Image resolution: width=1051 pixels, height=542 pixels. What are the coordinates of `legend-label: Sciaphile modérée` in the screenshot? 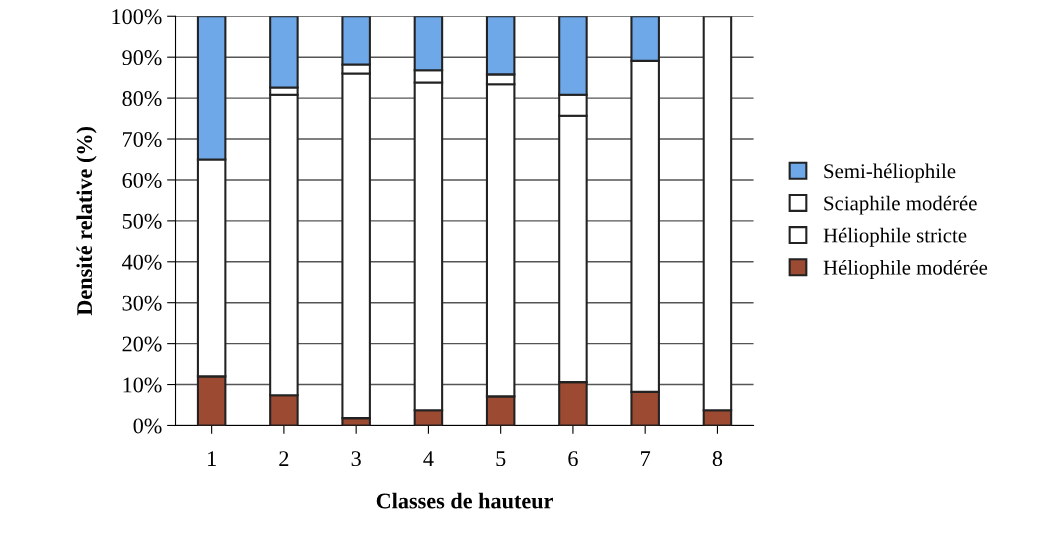 It's located at (900, 205).